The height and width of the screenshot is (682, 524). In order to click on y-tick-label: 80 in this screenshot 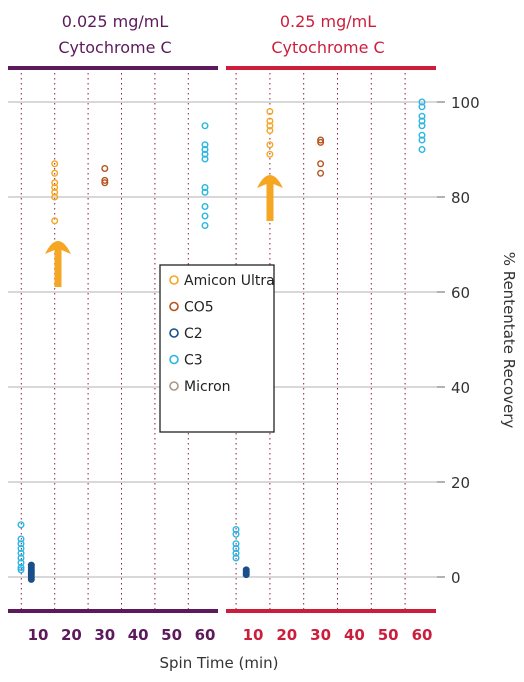, I will do `click(460, 198)`.